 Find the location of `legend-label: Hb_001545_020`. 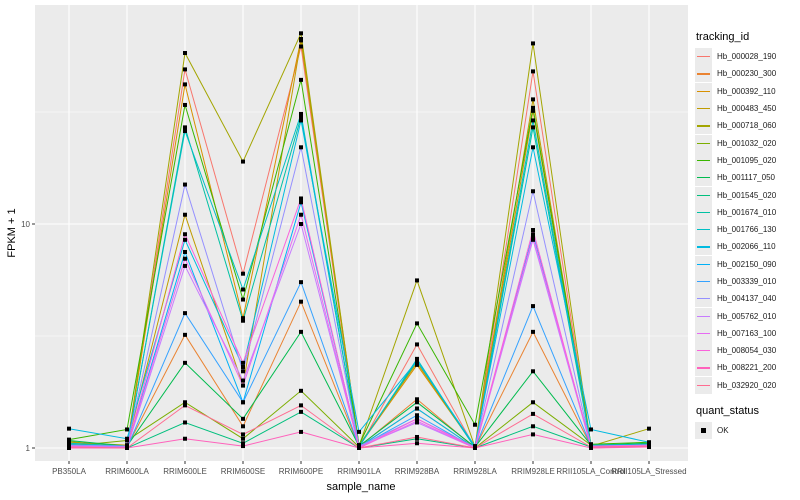

legend-label: Hb_001545_020 is located at coordinates (747, 195).